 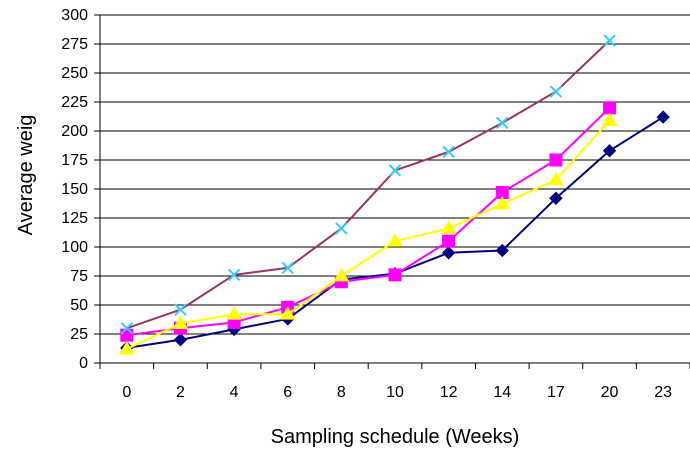 What do you see at coordinates (287, 392) in the screenshot?
I see `x-tick-label: 6` at bounding box center [287, 392].